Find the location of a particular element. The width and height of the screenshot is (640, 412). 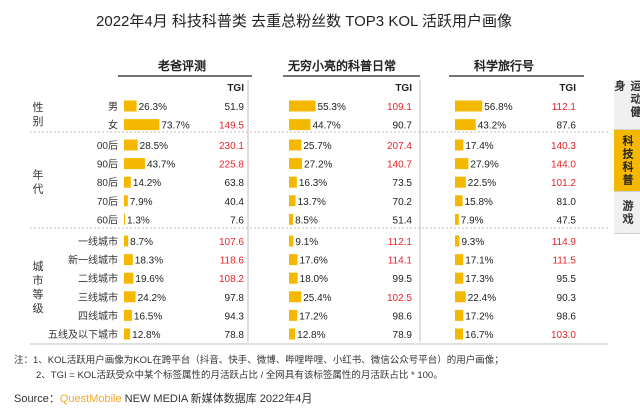

bar-value-label: 17.2% is located at coordinates (313, 316).